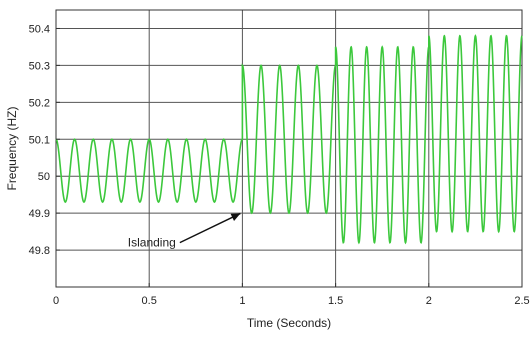 This screenshot has width=532, height=342. What do you see at coordinates (39, 251) in the screenshot?
I see `y-tick-label: 49.8` at bounding box center [39, 251].